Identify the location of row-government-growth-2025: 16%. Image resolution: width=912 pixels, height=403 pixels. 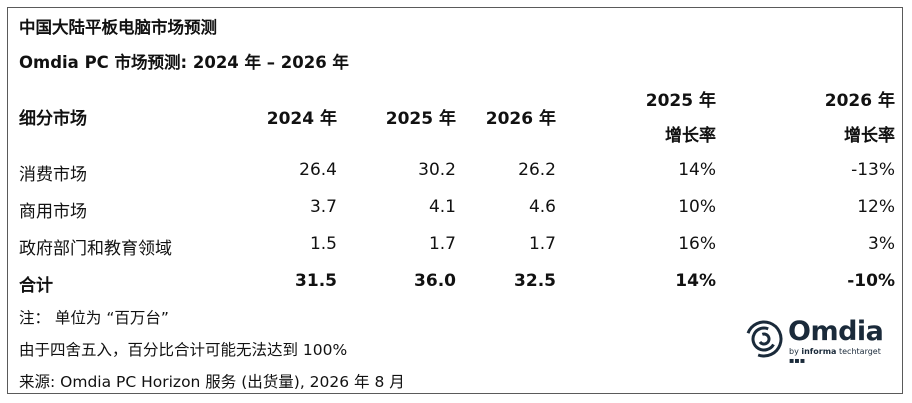
(697, 244).